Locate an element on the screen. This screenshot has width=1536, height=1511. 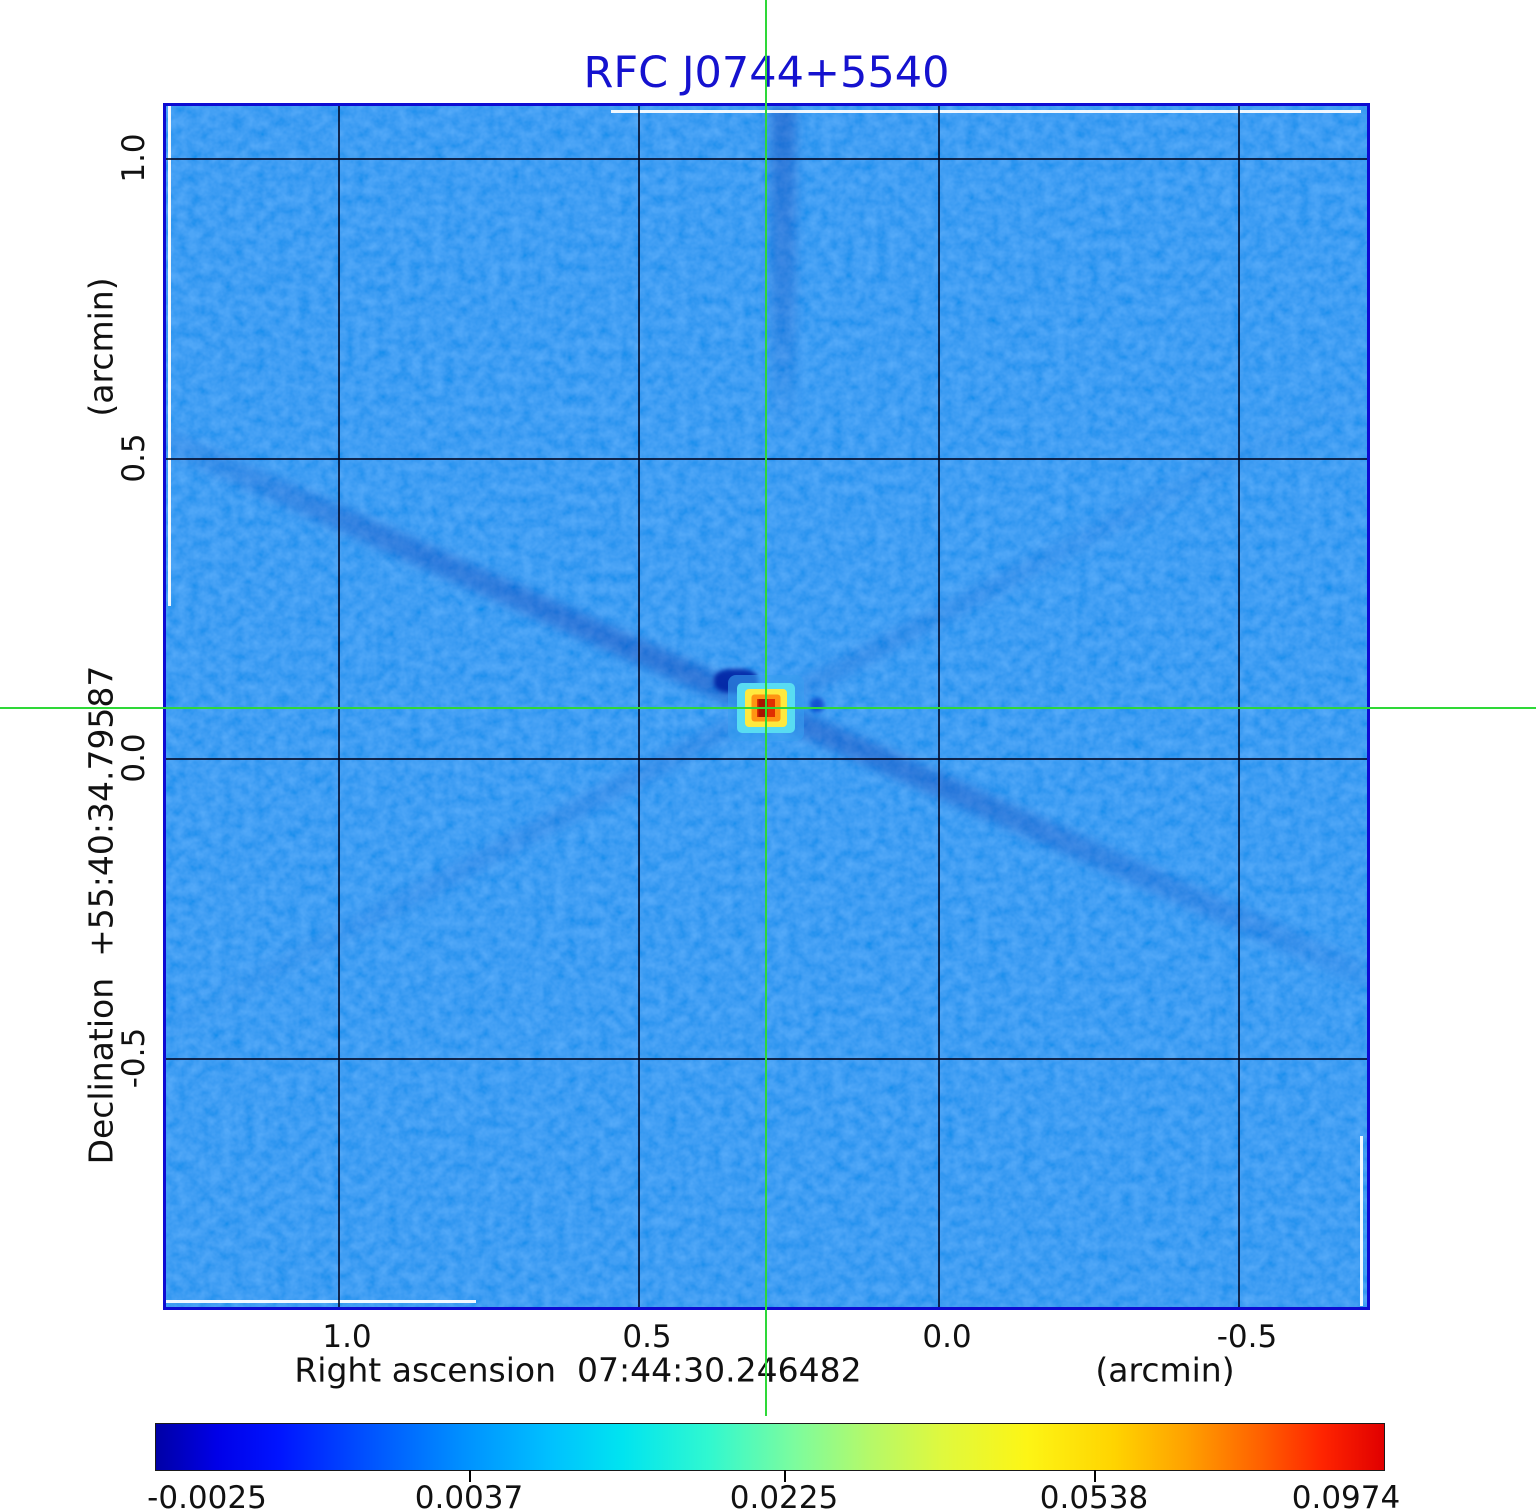
y-tick-2: 0.0 is located at coordinates (134, 758).